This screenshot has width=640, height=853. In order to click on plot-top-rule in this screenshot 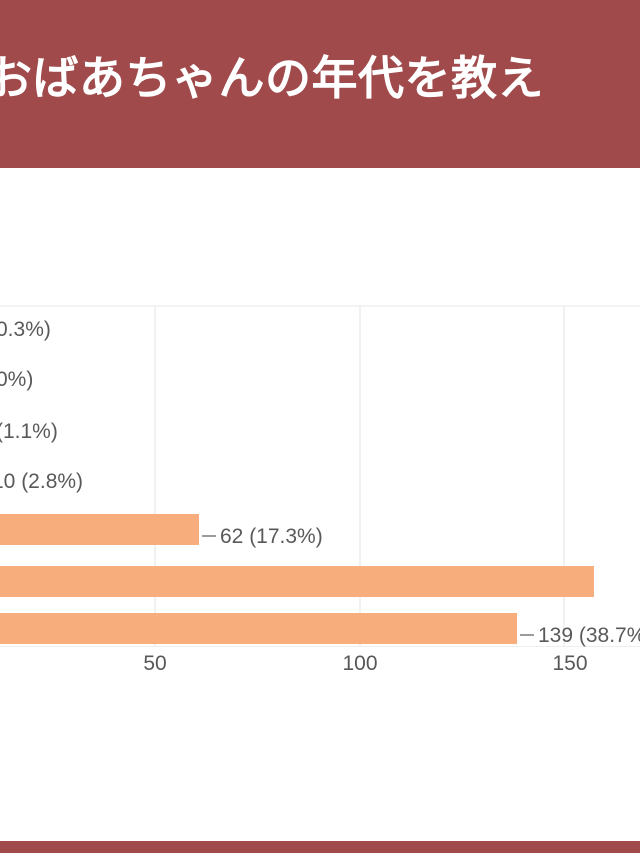, I will do `click(320, 306)`.